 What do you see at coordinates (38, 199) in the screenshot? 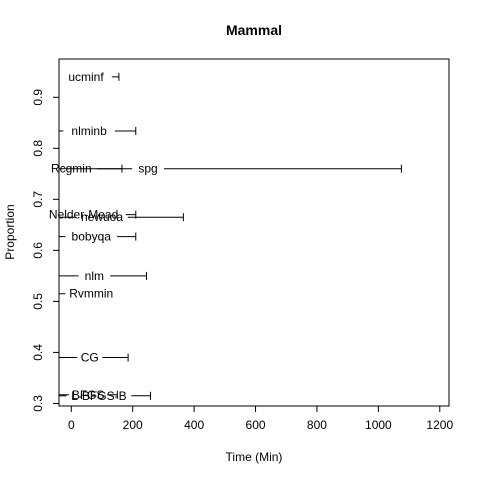
I see `y-tick-label: 0.7` at bounding box center [38, 199].